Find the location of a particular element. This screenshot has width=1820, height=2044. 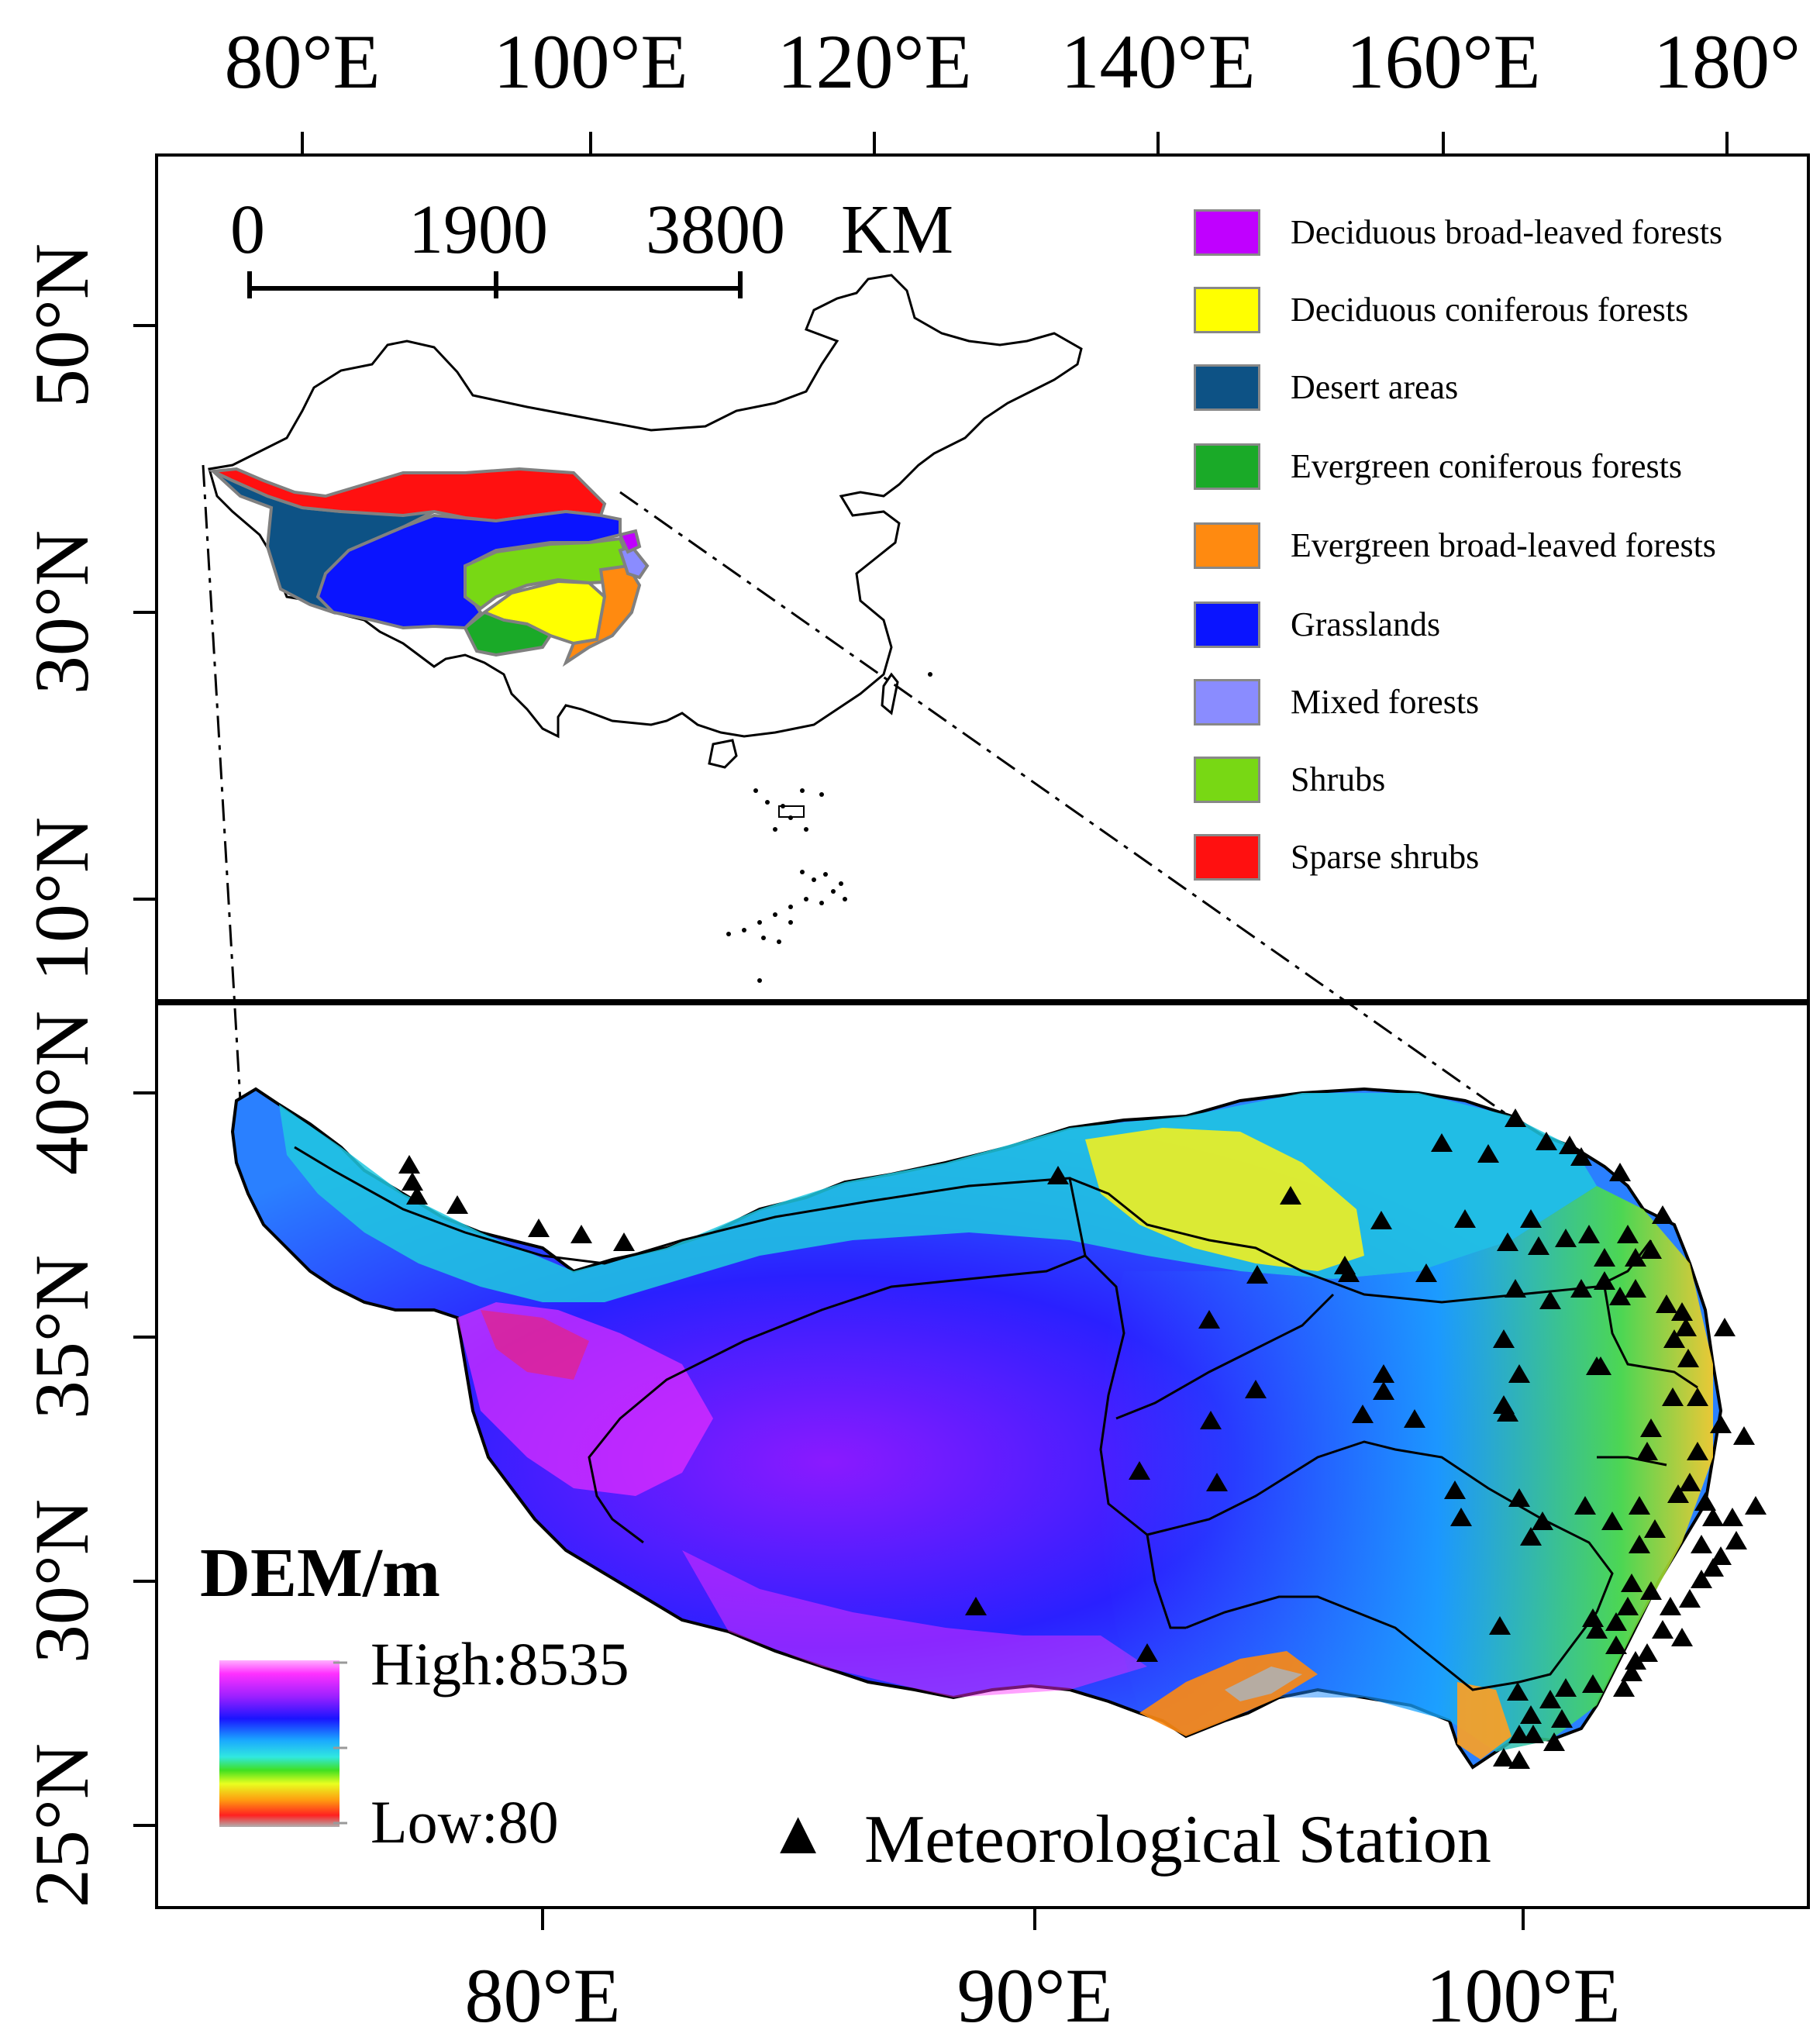

legend-label: Evergreen broad-leaved forests is located at coordinates (1504, 545).